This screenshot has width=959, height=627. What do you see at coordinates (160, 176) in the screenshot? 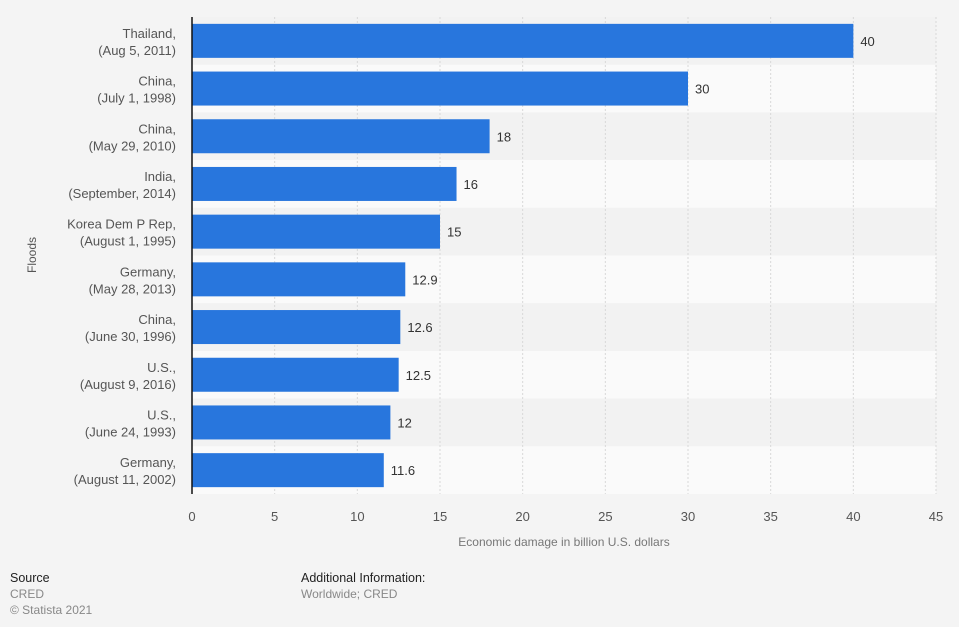
I see `y-tick-label: India,` at bounding box center [160, 176].